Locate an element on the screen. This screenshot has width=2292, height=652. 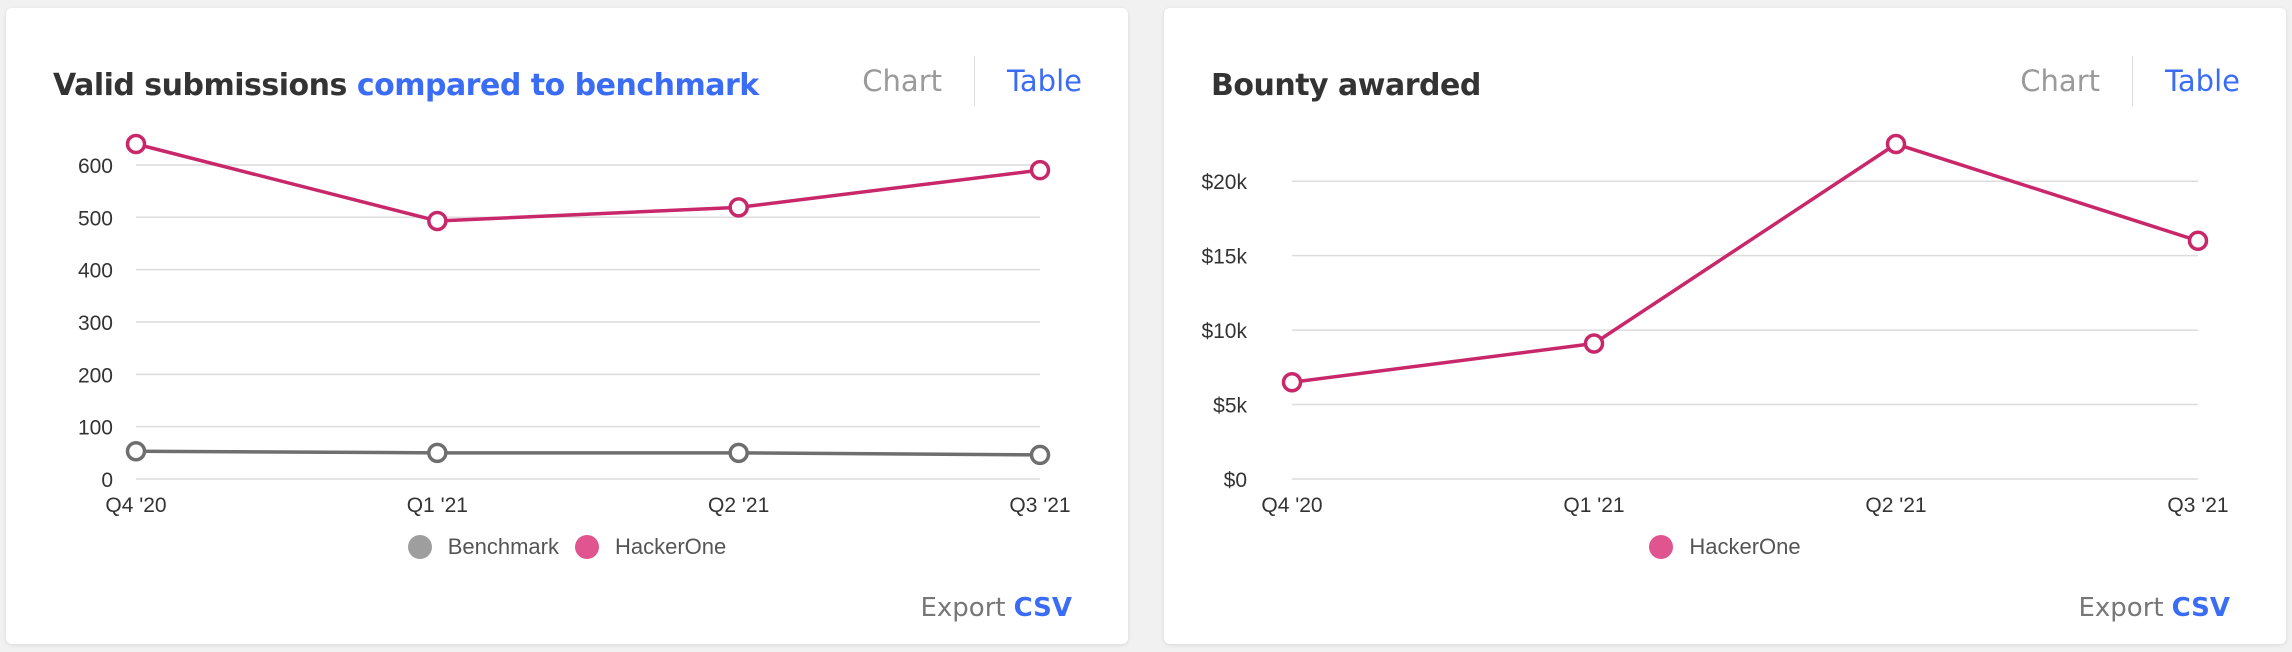
chart-legend: HackerOne is located at coordinates (1725, 547).